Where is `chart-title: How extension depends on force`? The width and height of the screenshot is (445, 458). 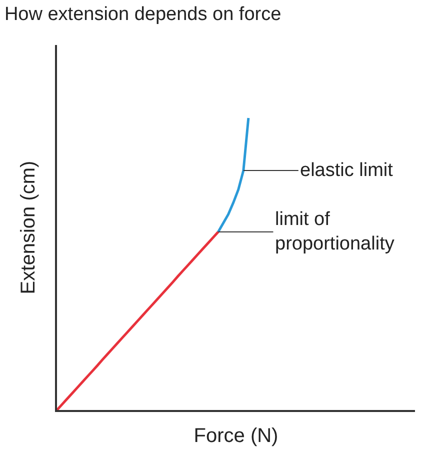 chart-title: How extension depends on force is located at coordinates (143, 15).